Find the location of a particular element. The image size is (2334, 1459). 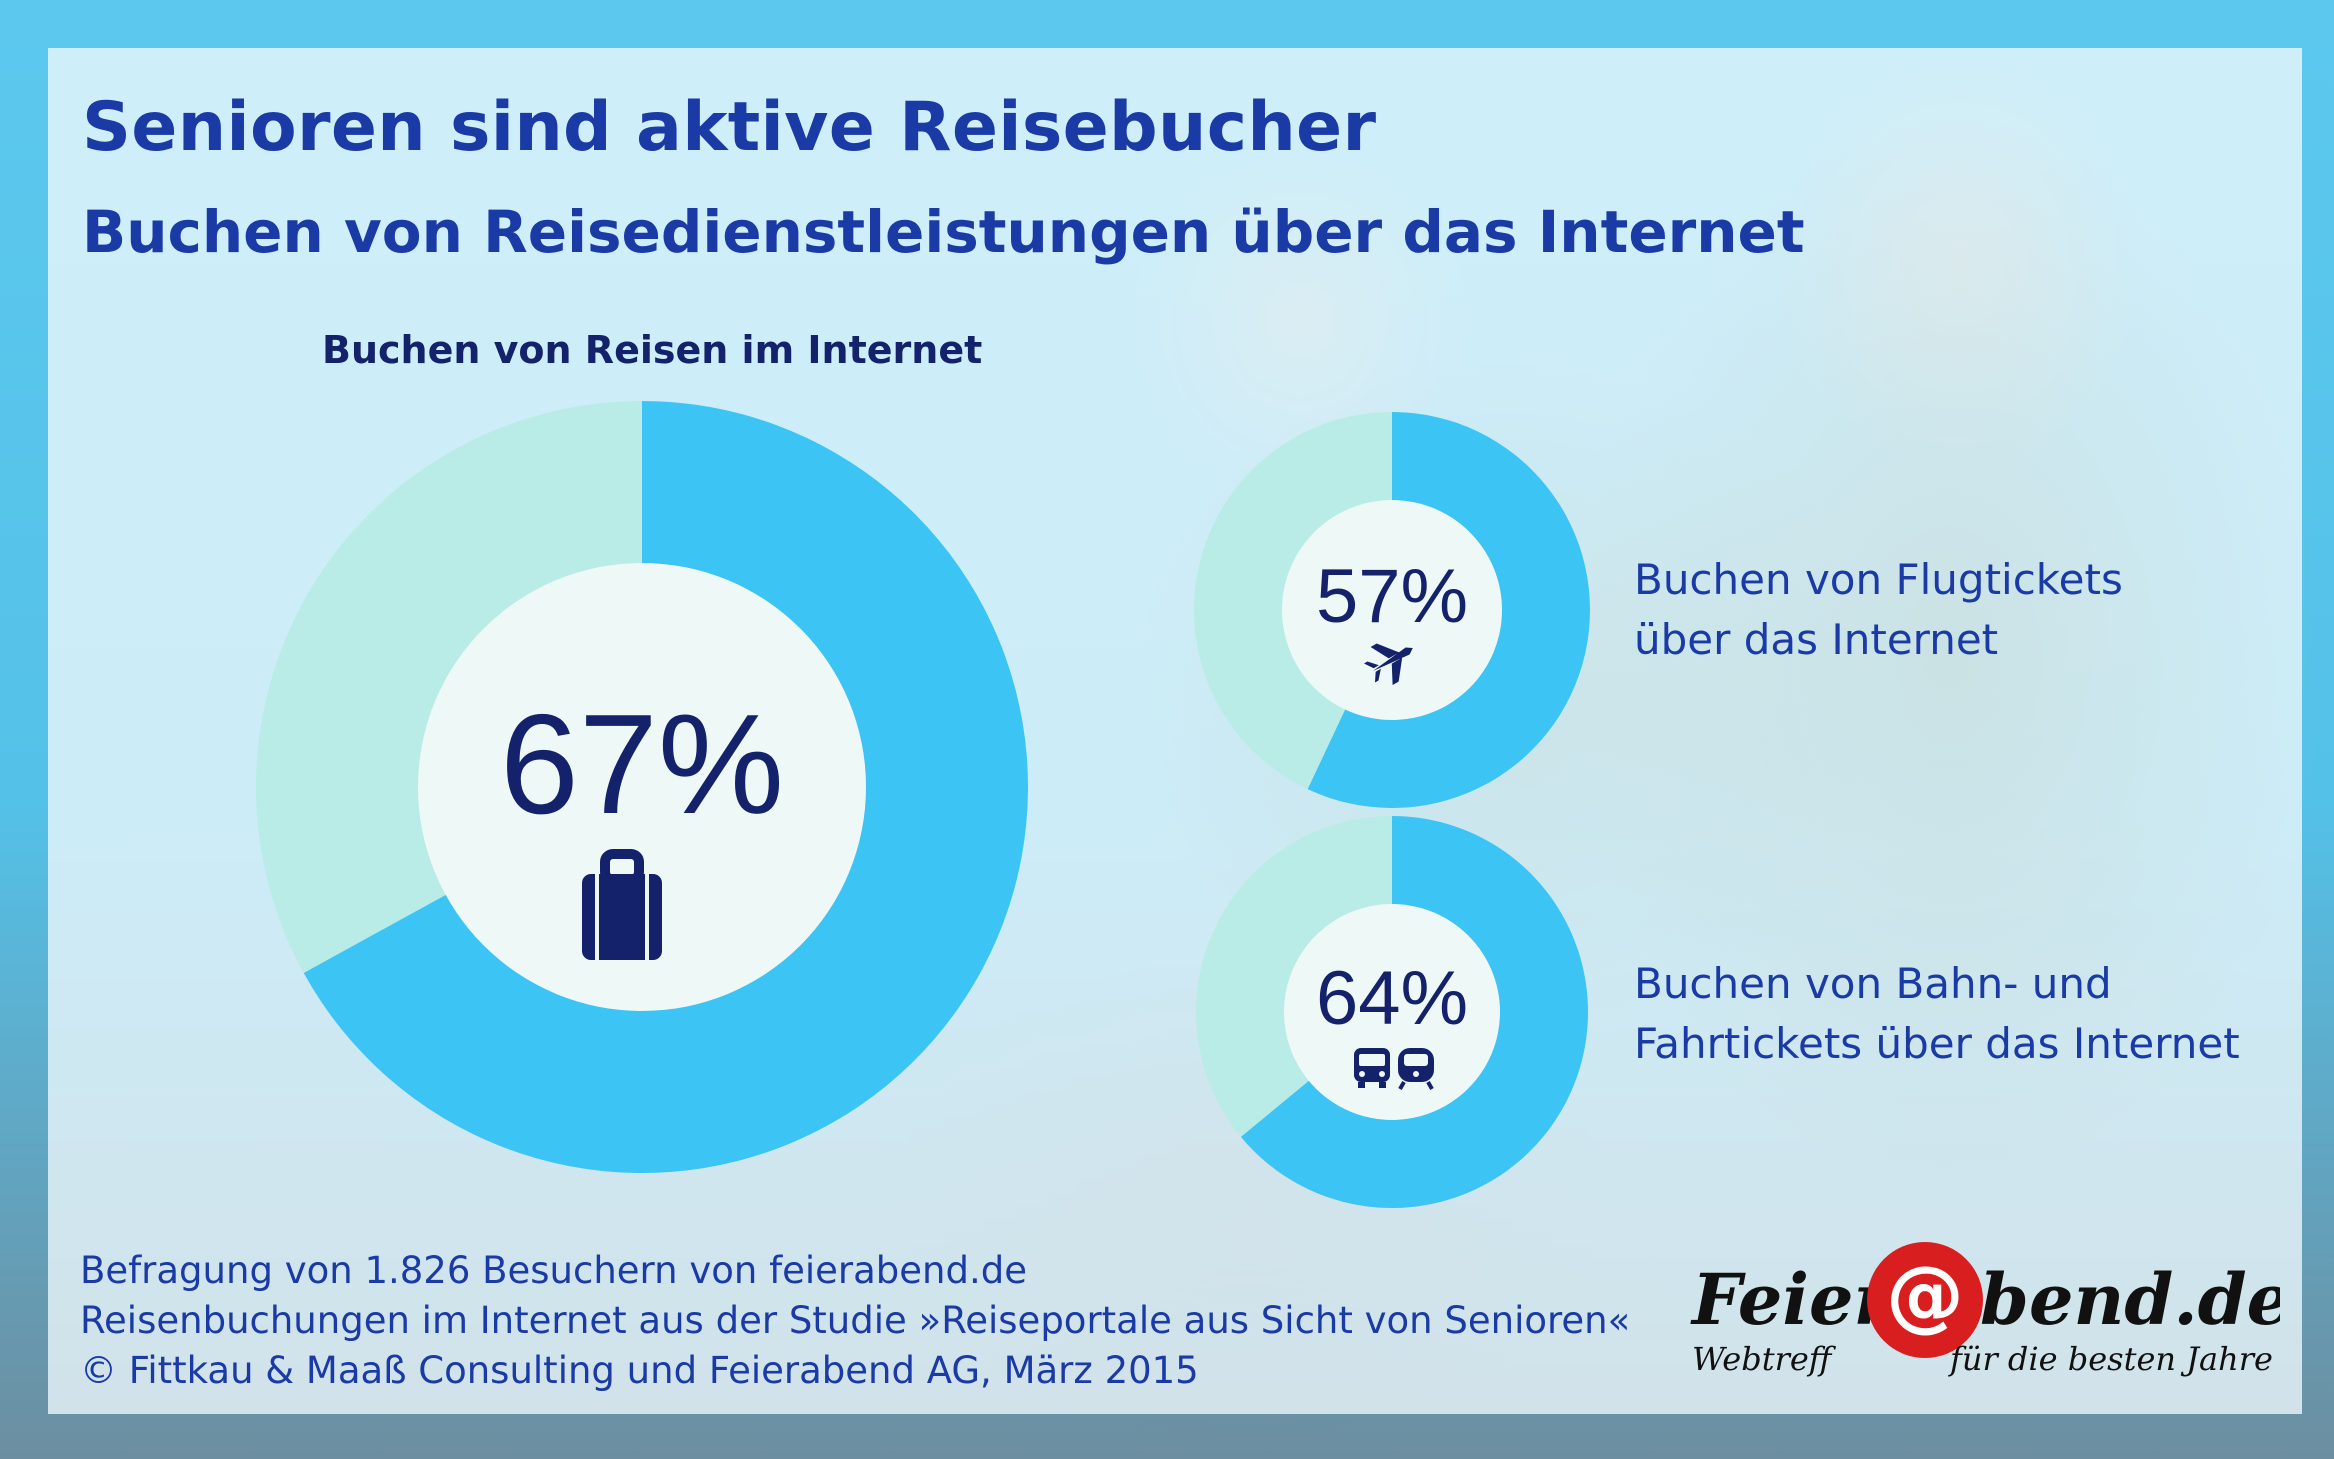

logo-tagline-right: für die besten Jahre is located at coordinates (2110, 1359).